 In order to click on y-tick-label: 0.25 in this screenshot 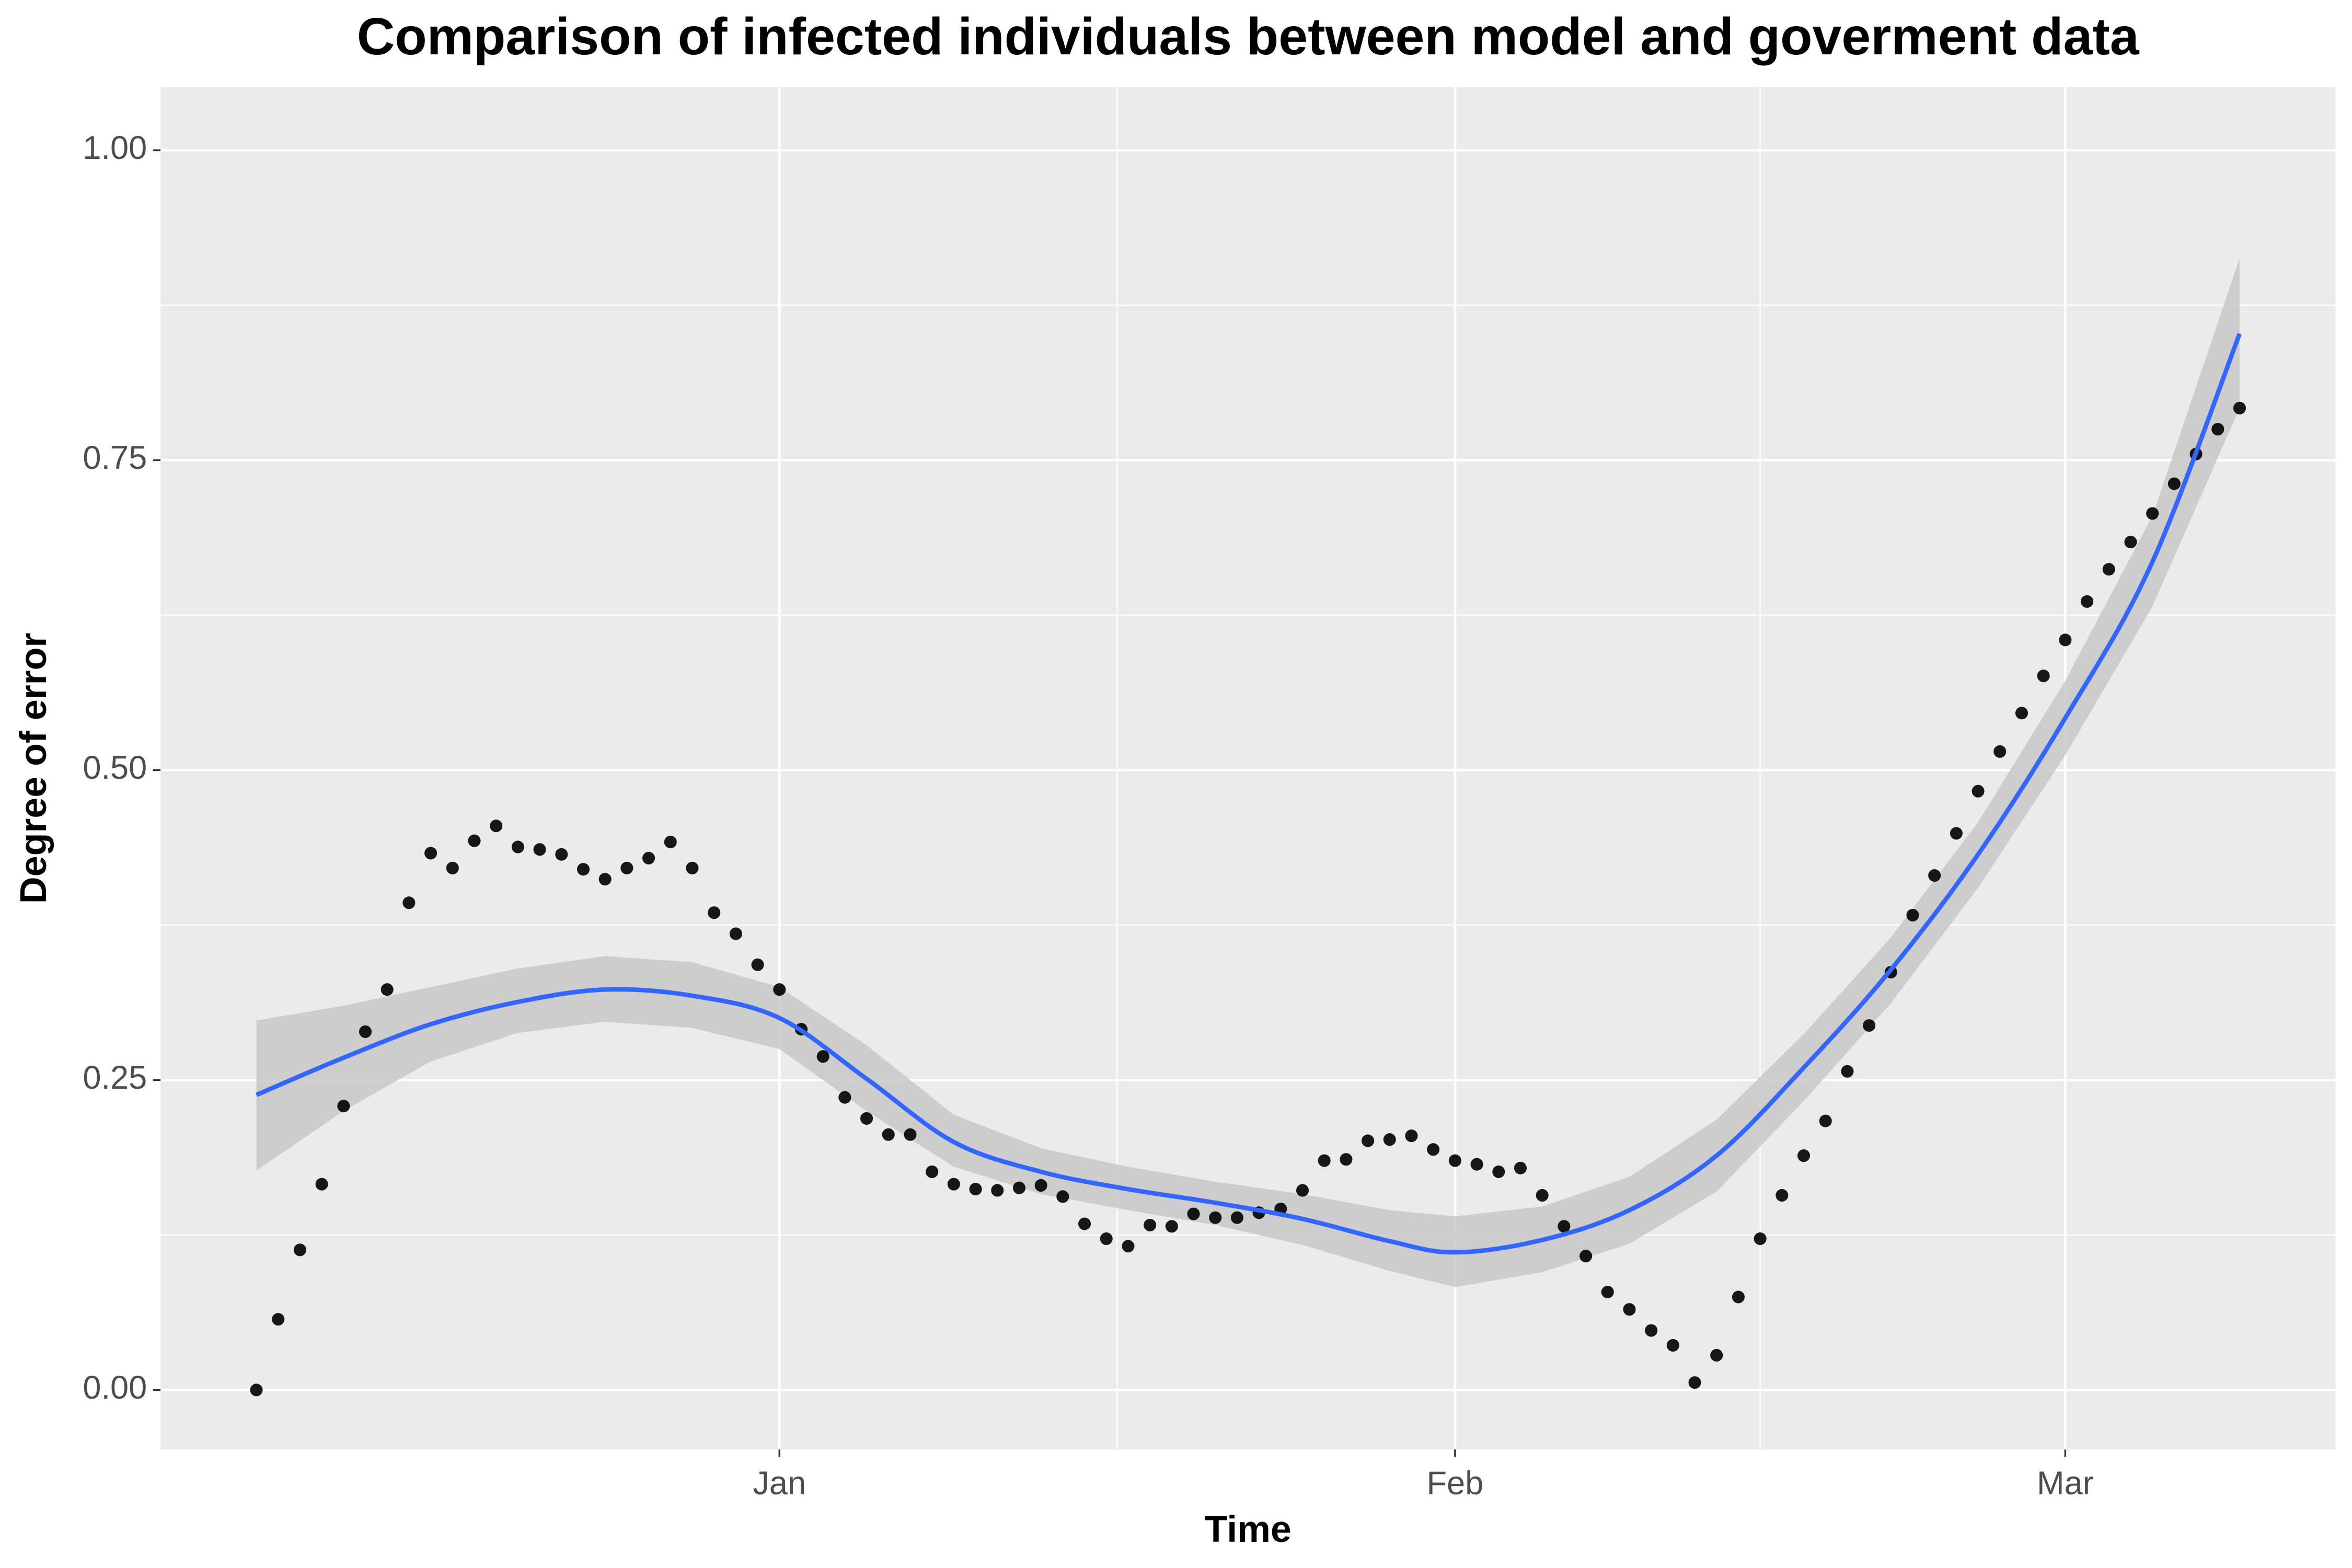, I will do `click(115, 1077)`.